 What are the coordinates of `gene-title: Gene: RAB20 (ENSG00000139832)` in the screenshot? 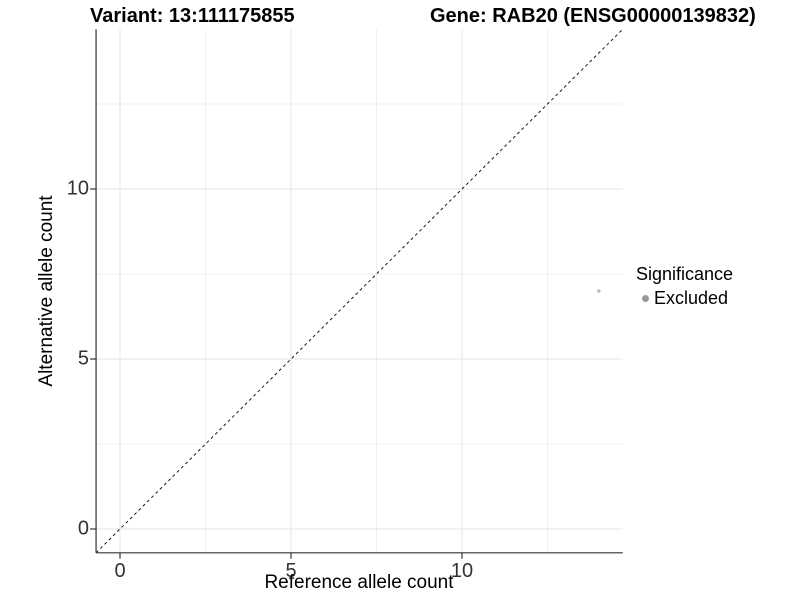 It's located at (593, 16).